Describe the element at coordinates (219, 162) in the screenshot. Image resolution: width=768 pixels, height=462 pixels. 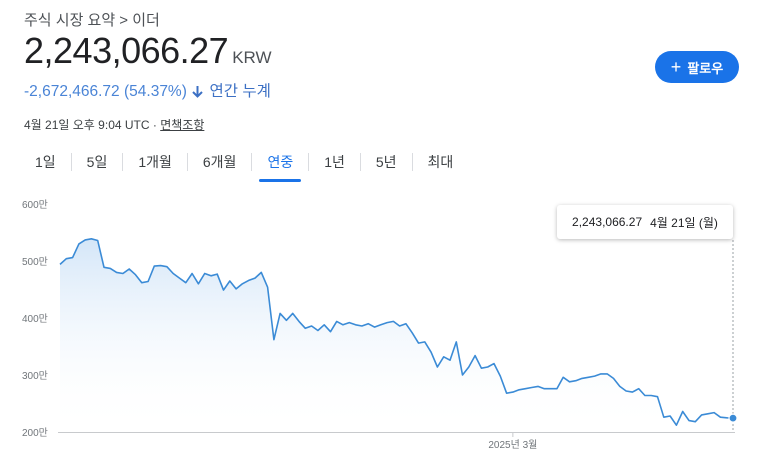
I see `tab-6m: 6개월` at that location.